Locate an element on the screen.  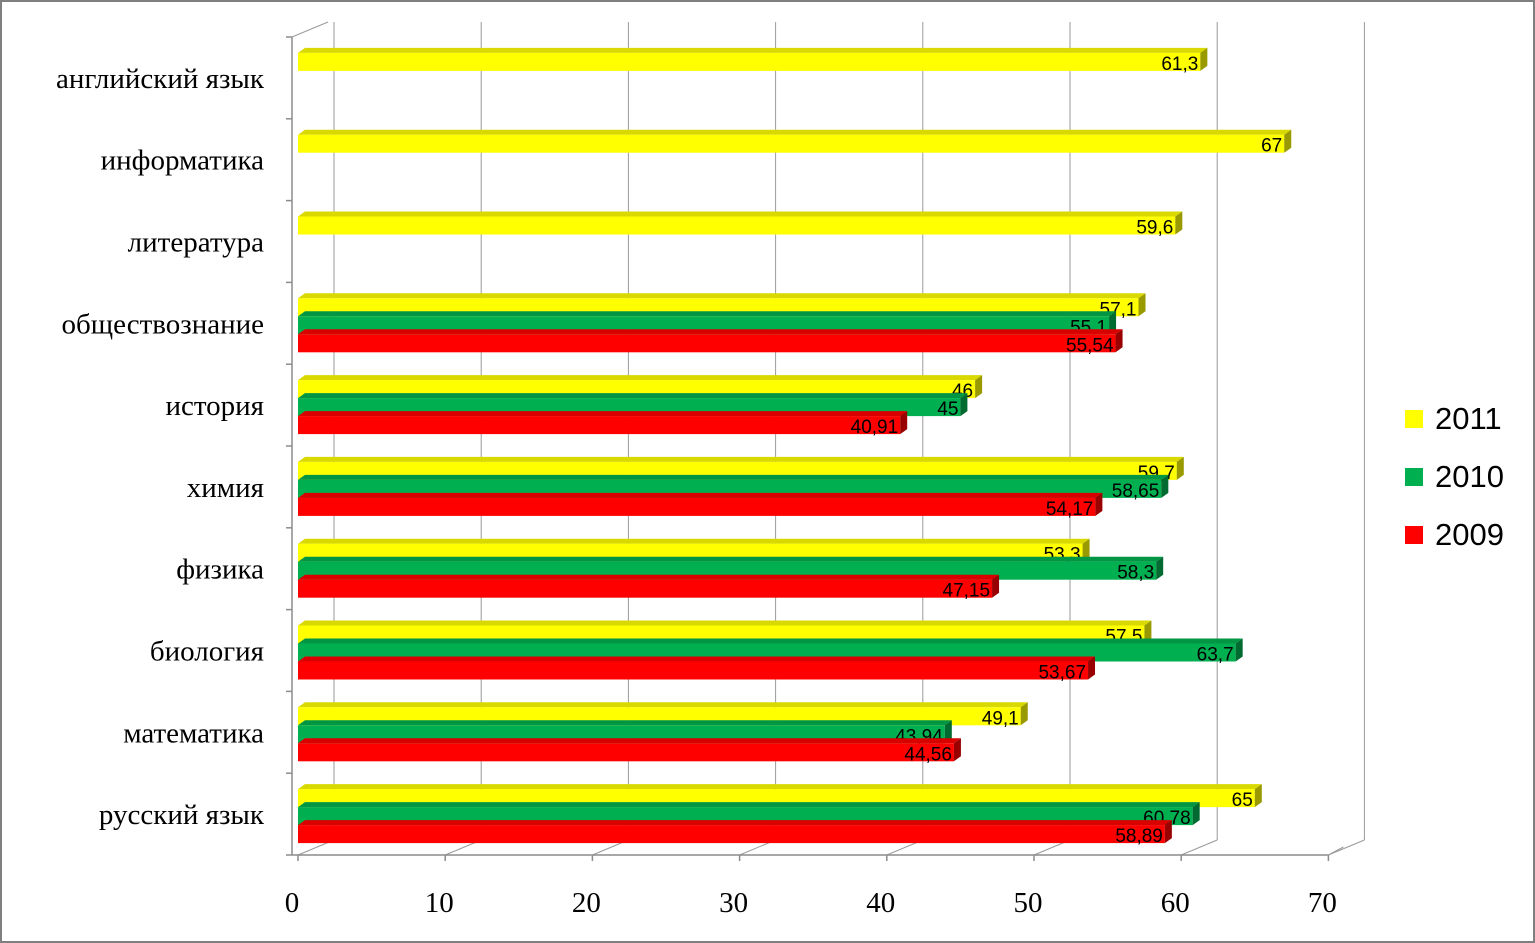
data-label: 67 is located at coordinates (1271, 146).